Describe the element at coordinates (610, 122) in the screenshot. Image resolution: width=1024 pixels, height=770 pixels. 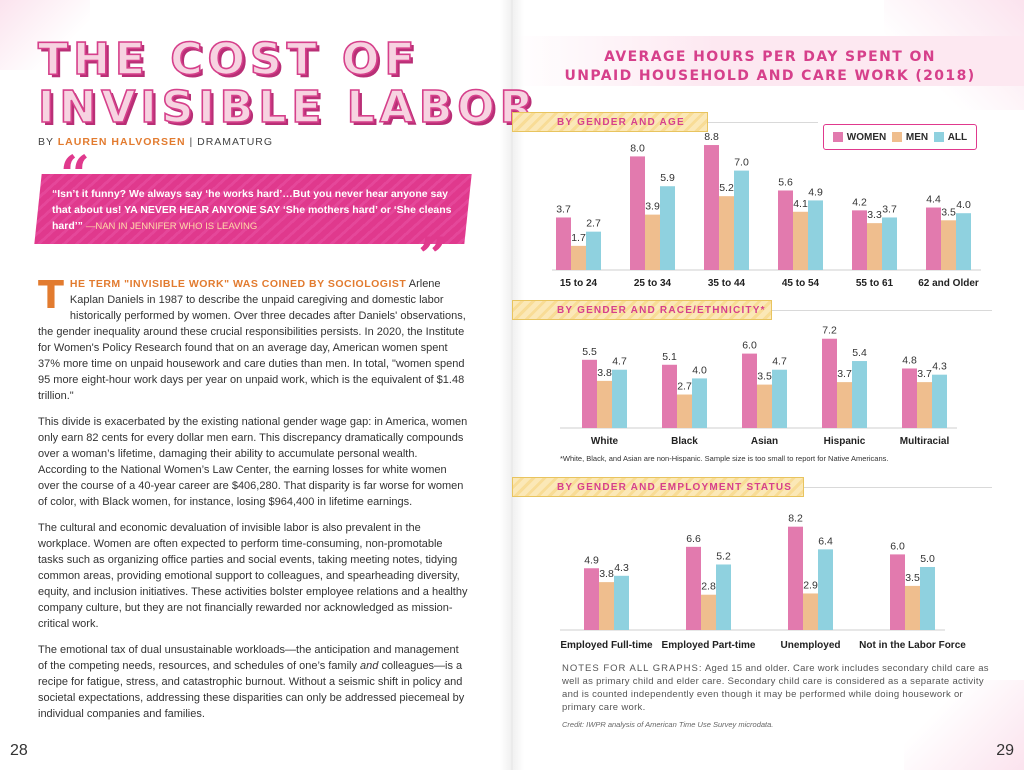
I see `section-label-age: BY GENDER AND AGE` at that location.